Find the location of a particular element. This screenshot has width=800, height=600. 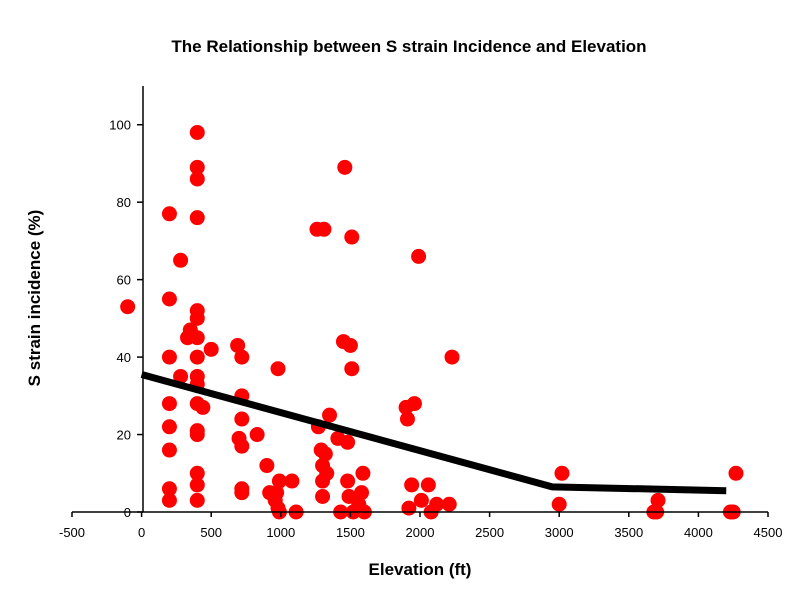

x-axis-label: Elevation (ft) is located at coordinates (420, 569).